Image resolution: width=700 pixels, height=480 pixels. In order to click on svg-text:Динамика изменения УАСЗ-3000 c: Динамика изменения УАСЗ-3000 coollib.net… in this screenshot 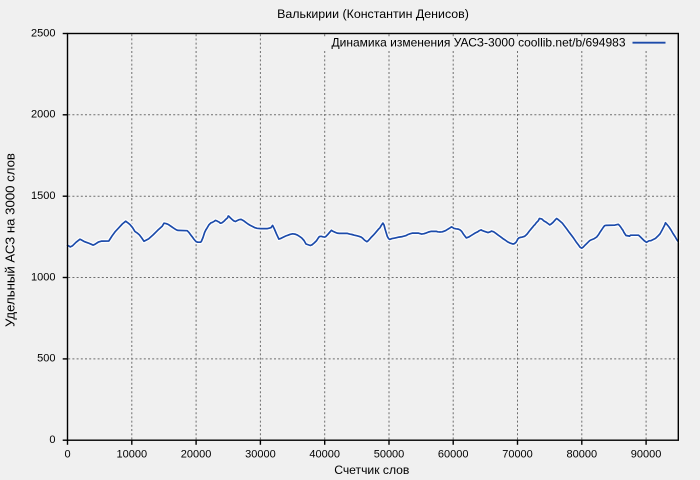, I will do `click(479, 43)`.